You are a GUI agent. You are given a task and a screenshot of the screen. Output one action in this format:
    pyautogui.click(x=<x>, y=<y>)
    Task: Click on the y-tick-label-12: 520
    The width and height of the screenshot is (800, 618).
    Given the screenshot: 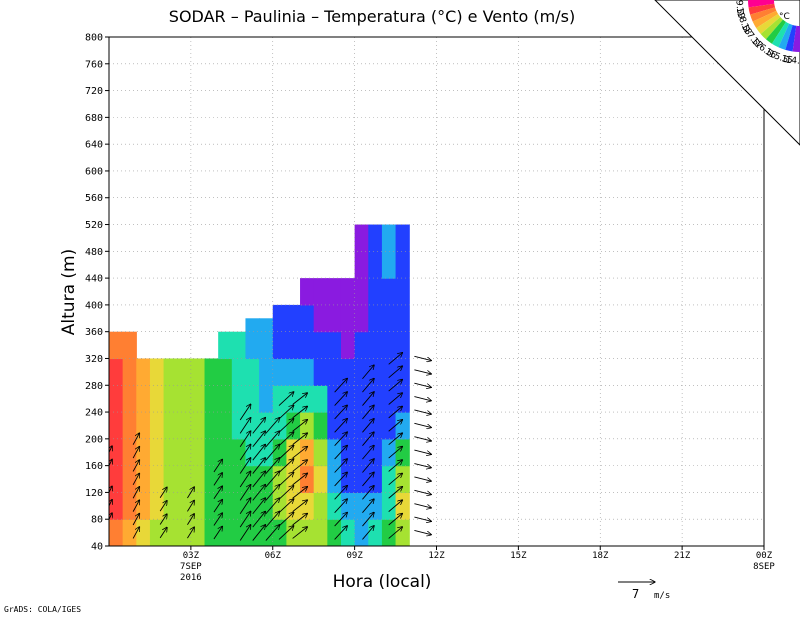 What is the action you would take?
    pyautogui.click(x=94, y=225)
    